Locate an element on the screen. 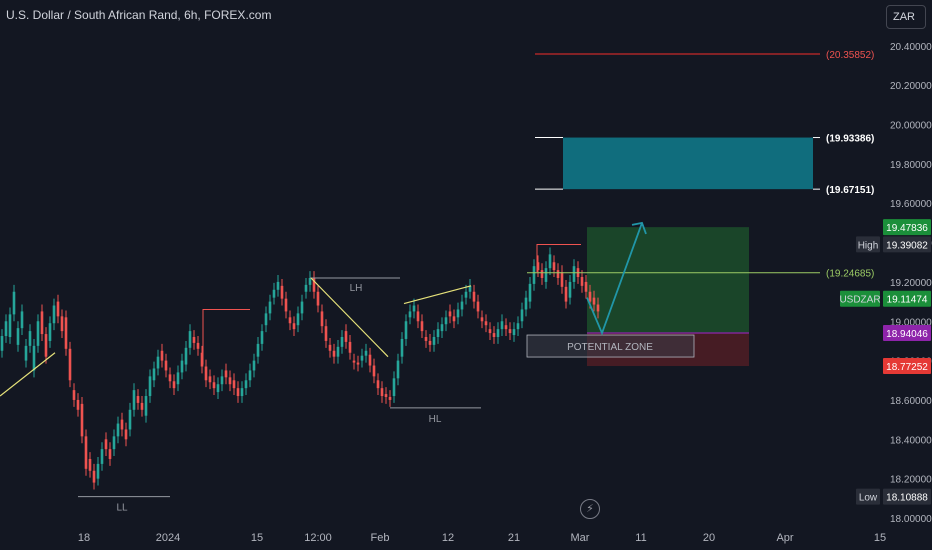 This screenshot has height=550, width=932. level-label: (19.24685) is located at coordinates (850, 274).